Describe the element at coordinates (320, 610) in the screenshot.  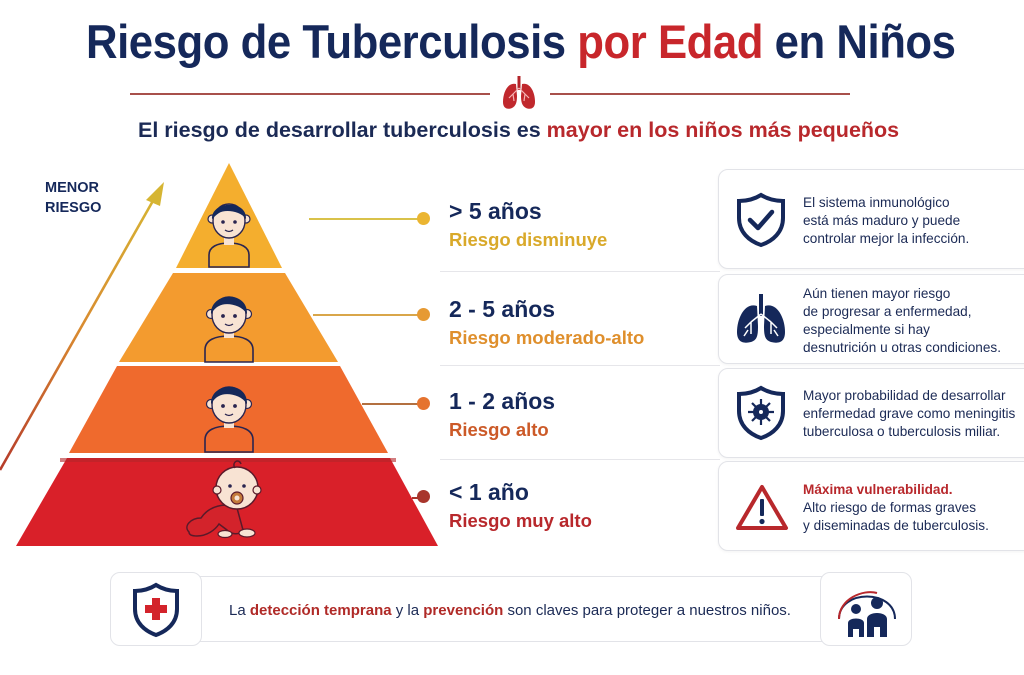
I see `footer-highlight: detección temprana` at that location.